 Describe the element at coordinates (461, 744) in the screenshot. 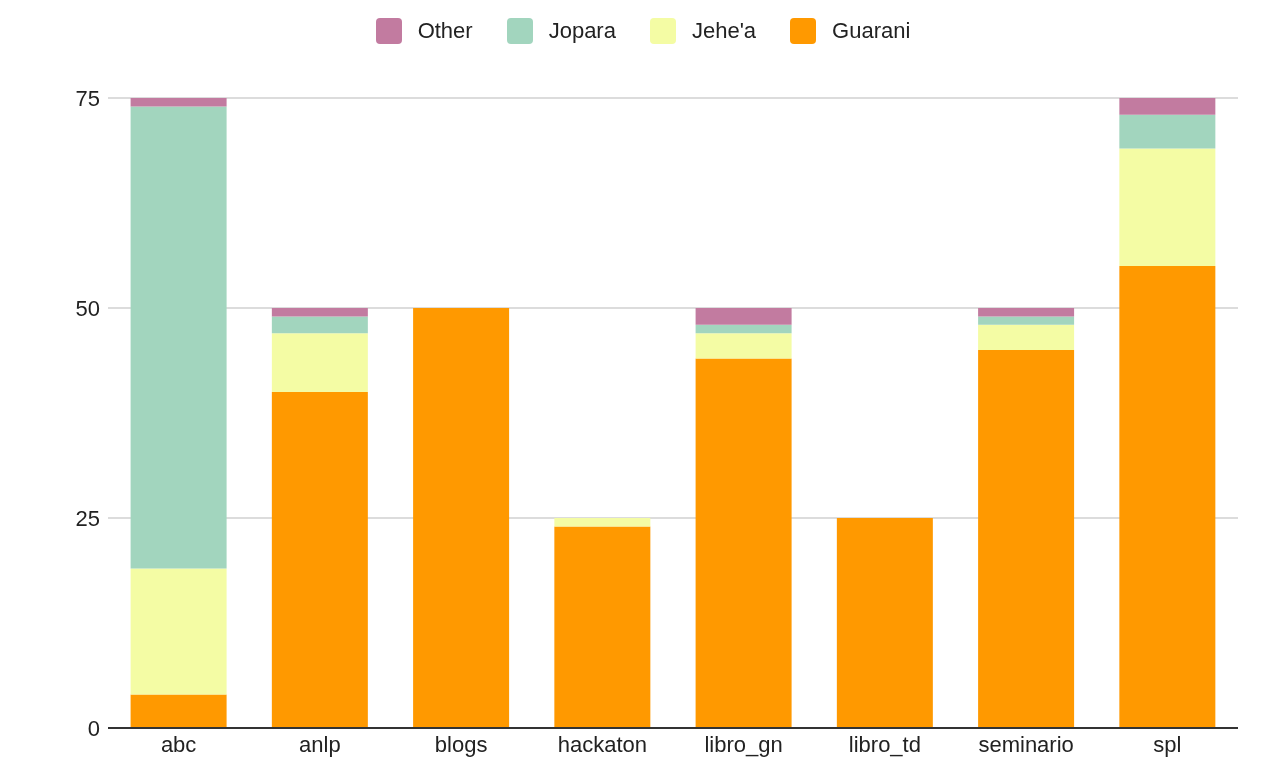

I see `x-tick-label: blogs` at that location.